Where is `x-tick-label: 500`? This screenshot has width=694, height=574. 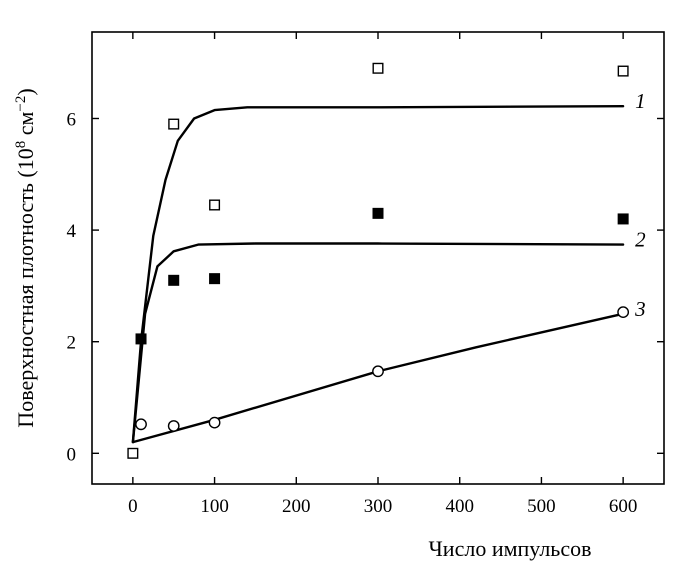 x-tick-label: 500 is located at coordinates (541, 506).